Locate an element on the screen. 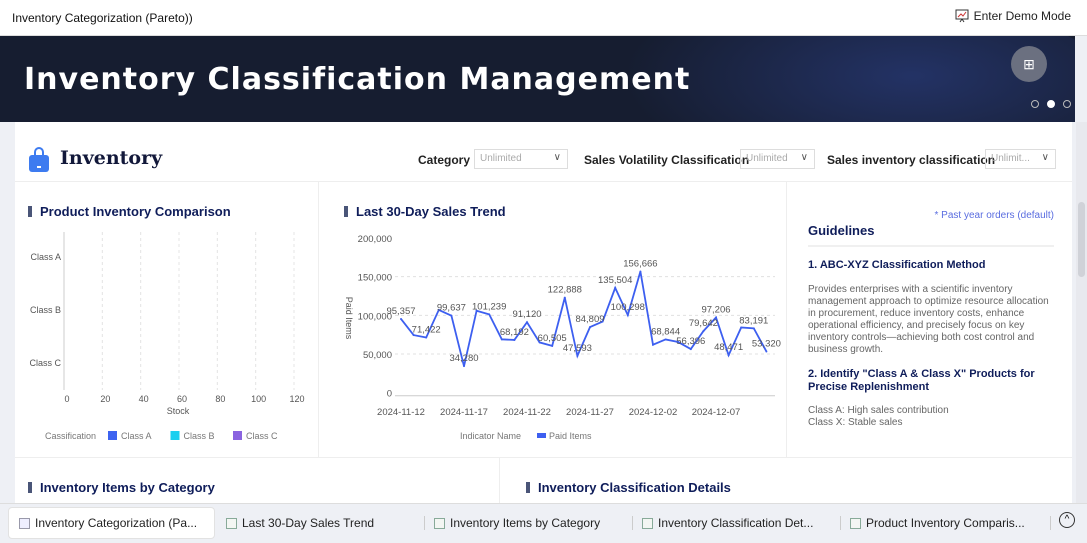  inventory-comparison-title: Product Inventory Comparison is located at coordinates (129, 211).